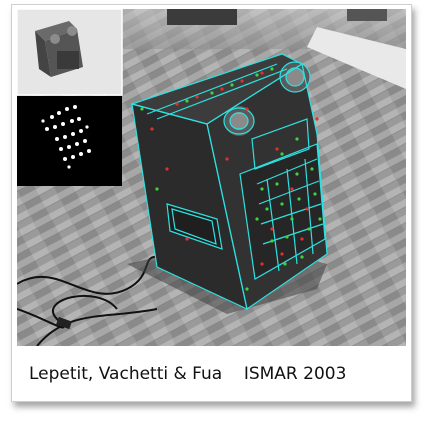 The image size is (429, 423). I want to click on figure-caption: Lepetit, Vachetti & Fua ISMAR 2003, so click(188, 374).